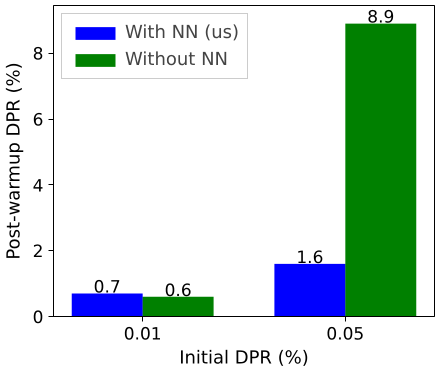  What do you see at coordinates (38, 252) in the screenshot?
I see `y-tick-label: 2` at bounding box center [38, 252].